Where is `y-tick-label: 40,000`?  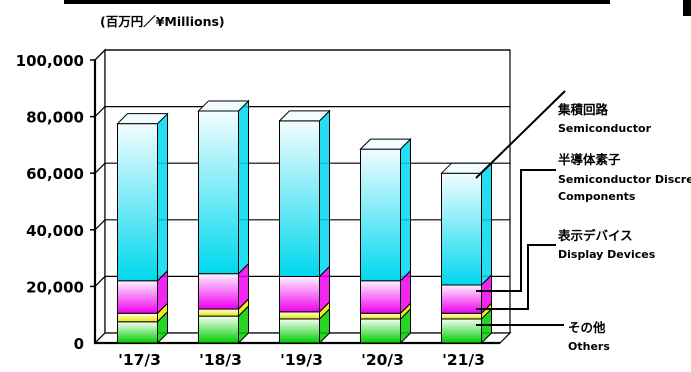
y-tick-label: 40,000 is located at coordinates (55, 231).